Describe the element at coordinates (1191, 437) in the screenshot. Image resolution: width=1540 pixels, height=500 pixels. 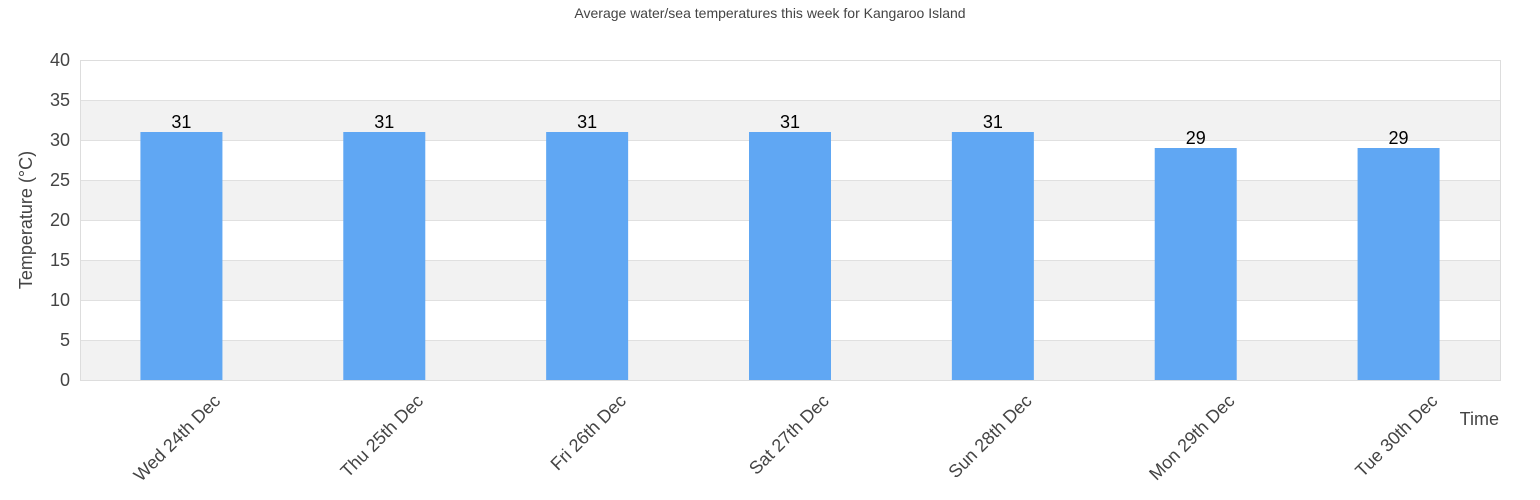
I see `x-tick-label: Mon 29th Dec` at that location.